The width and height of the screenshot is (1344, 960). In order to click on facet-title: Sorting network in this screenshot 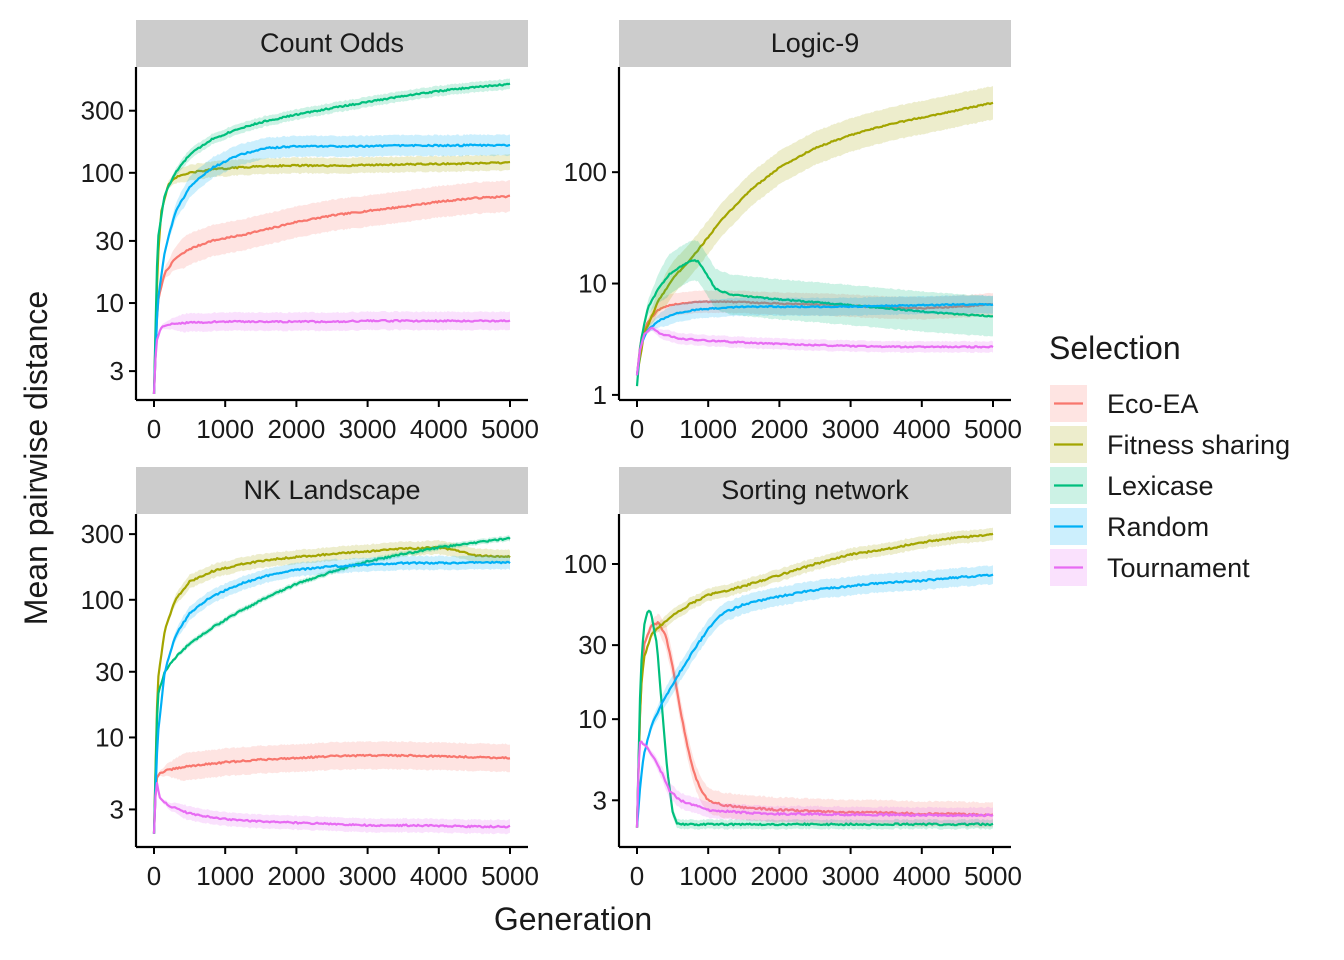, I will do `click(815, 490)`.